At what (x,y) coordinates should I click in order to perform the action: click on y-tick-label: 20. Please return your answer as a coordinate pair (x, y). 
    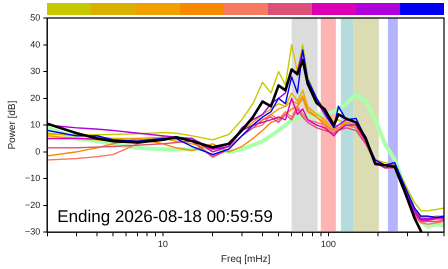
    Looking at the image, I should click on (35, 97).